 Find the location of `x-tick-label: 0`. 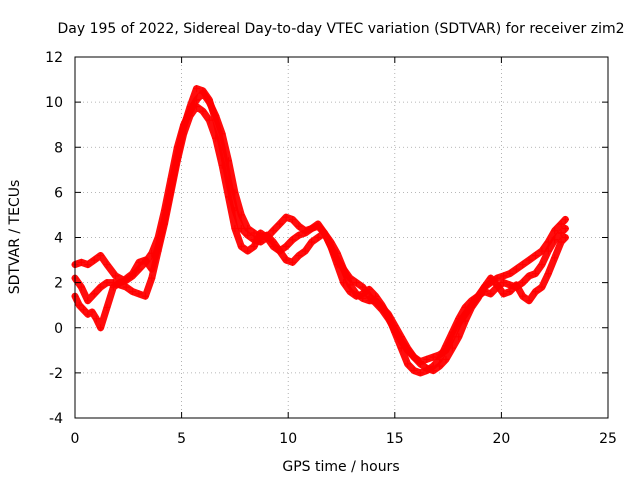

x-tick-label: 0 is located at coordinates (75, 439).